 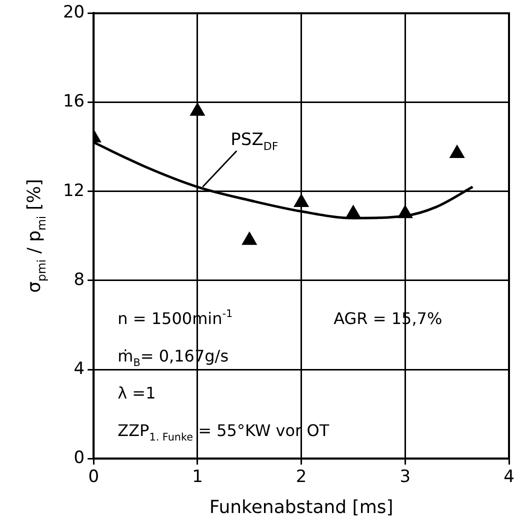 I want to click on x-axis-title: Funkenabstand [ms], so click(x=301, y=507).